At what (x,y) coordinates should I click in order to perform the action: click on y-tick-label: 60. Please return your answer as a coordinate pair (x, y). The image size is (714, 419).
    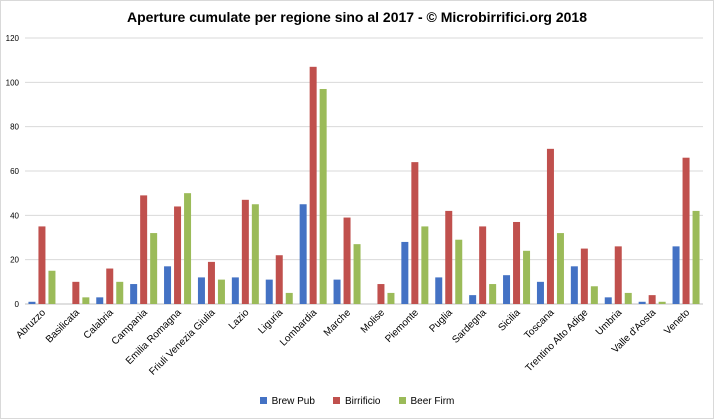
    Looking at the image, I should click on (14, 171).